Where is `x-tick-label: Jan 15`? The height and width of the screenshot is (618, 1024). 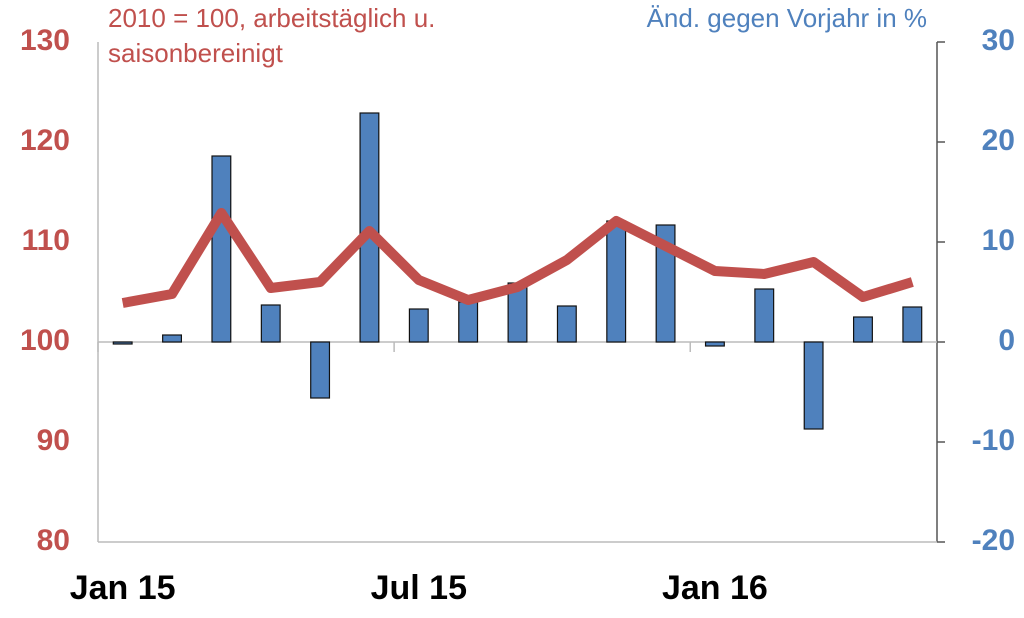
x-tick-label: Jan 15 is located at coordinates (123, 588).